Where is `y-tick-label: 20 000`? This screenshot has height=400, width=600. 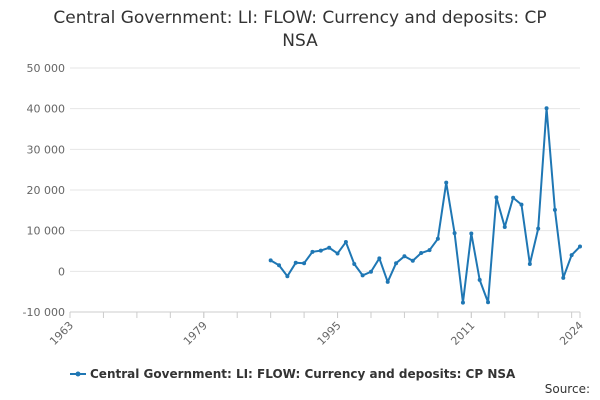 y-tick-label: 20 000 is located at coordinates (46, 190).